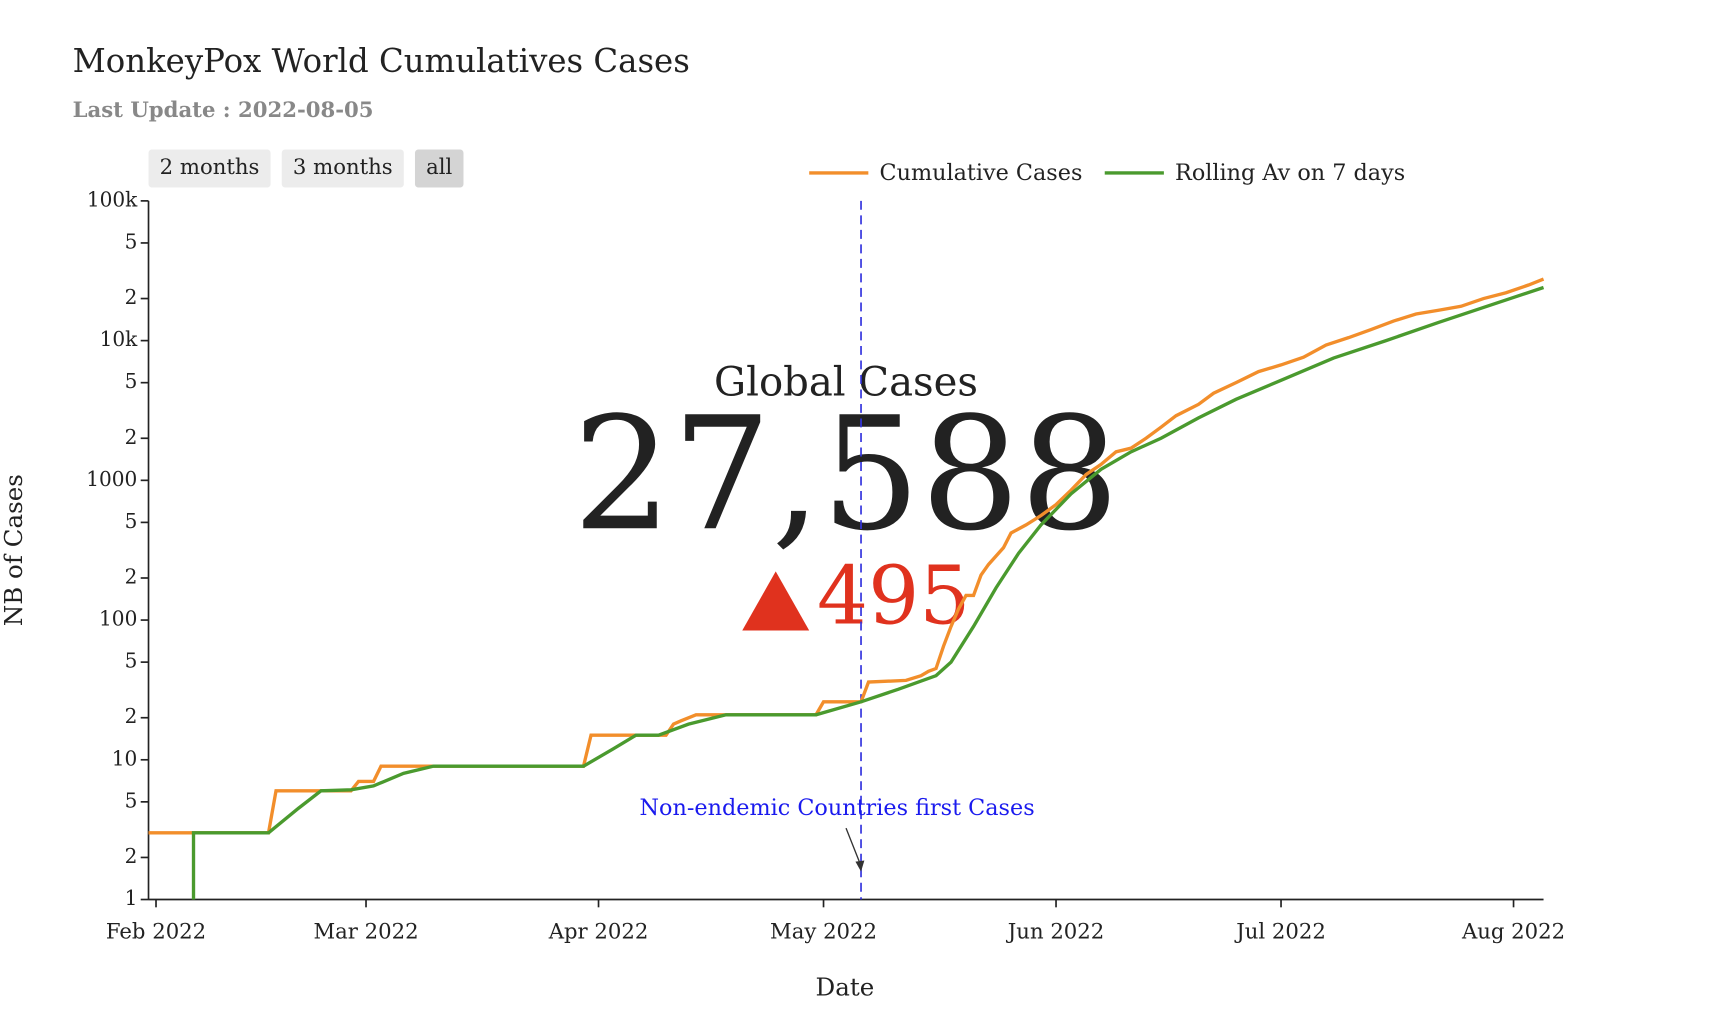  Describe the element at coordinates (381, 61) in the screenshot. I see `chart-title: MonkeyPox World Cumulatives Cases` at that location.